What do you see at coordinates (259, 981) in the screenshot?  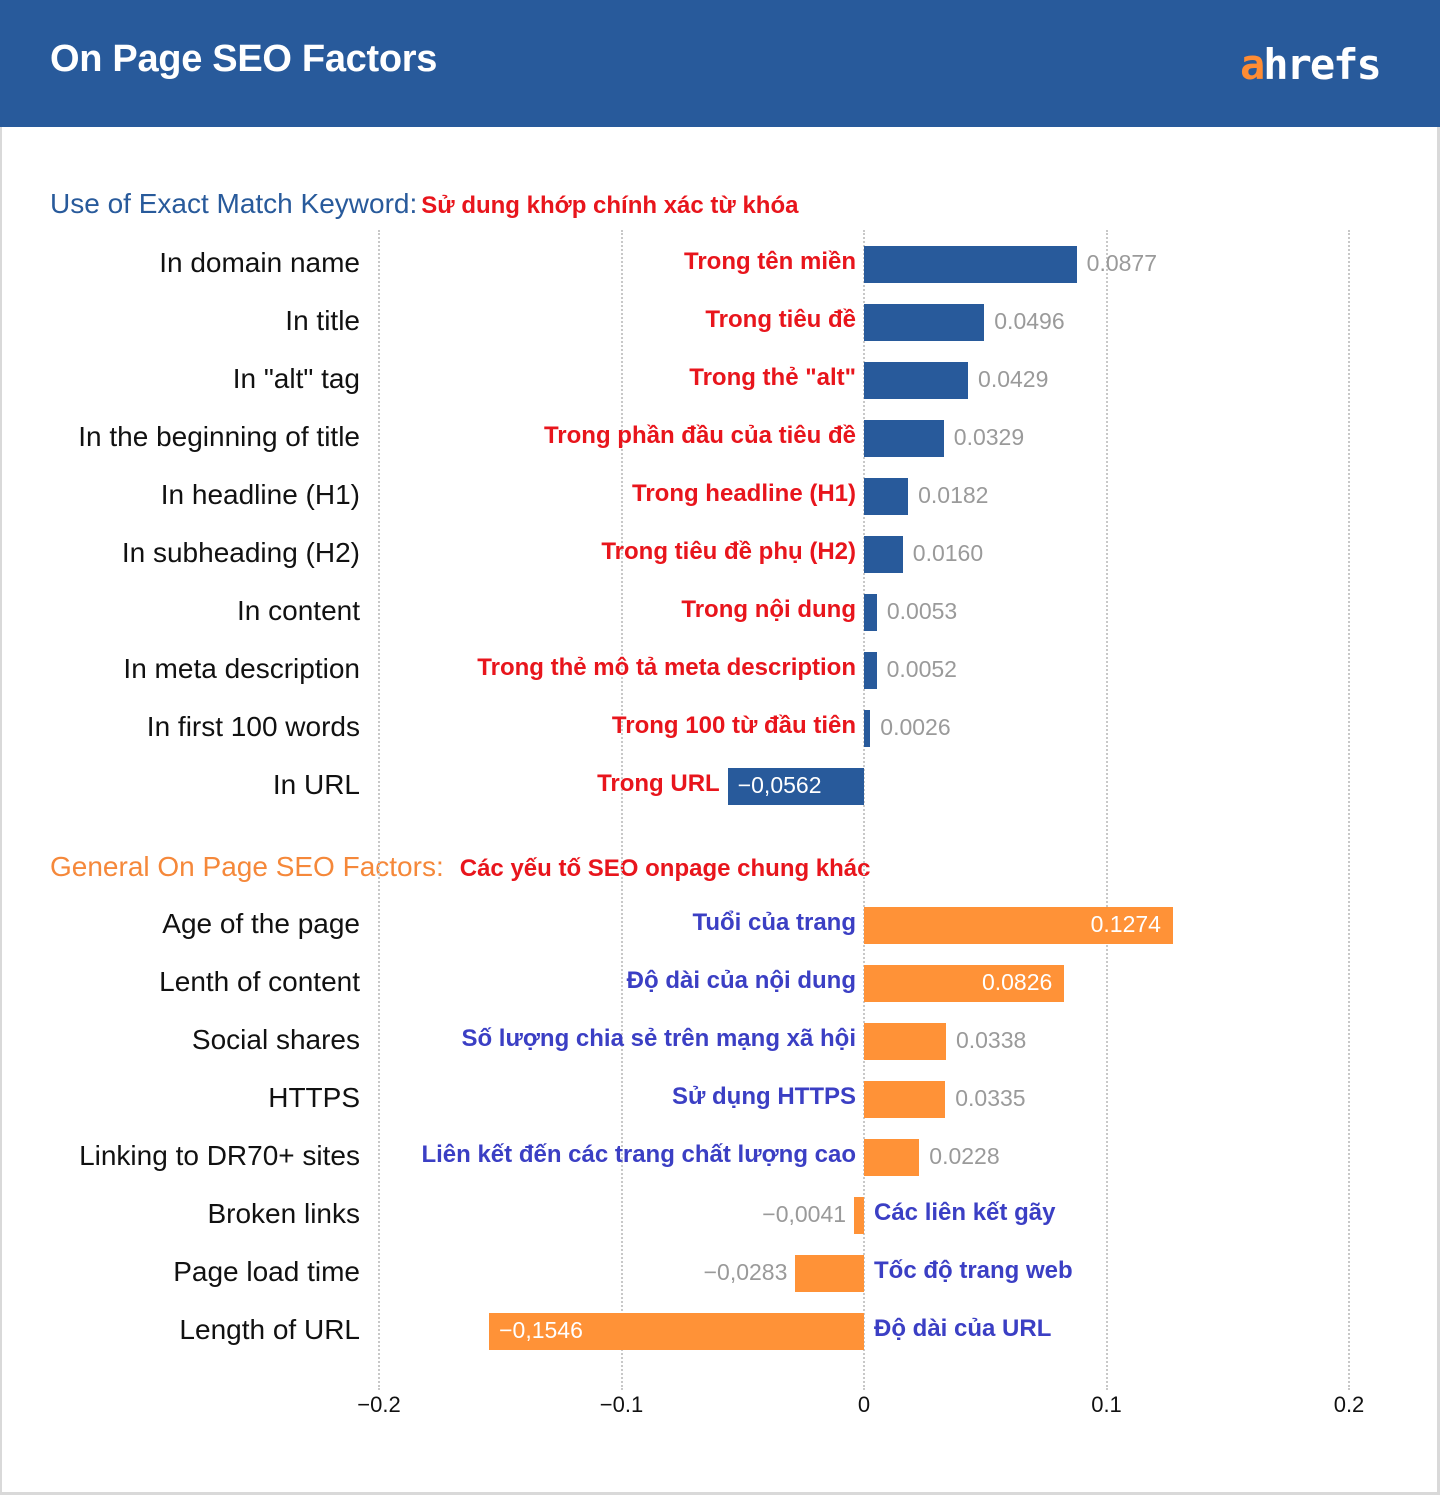 I see `category-label: Lenth of content` at bounding box center [259, 981].